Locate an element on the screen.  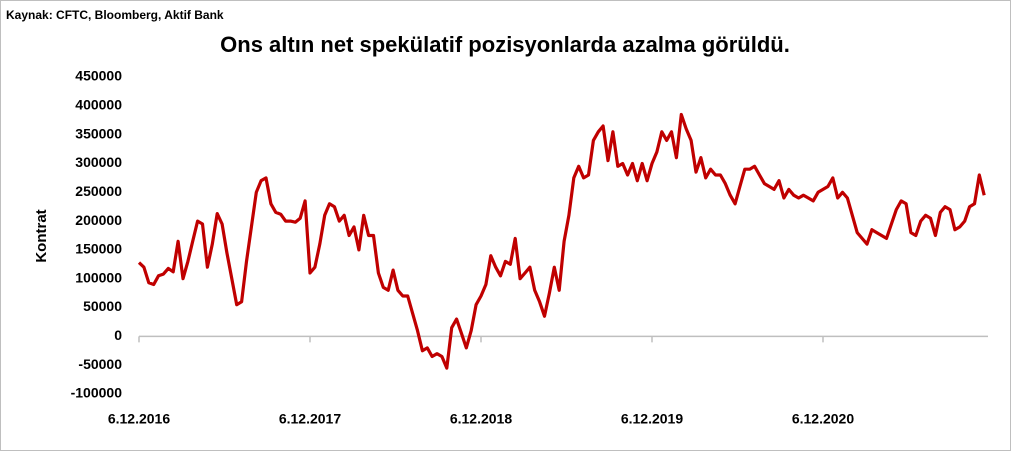
y-tick-label: 50000 is located at coordinates (102, 306).